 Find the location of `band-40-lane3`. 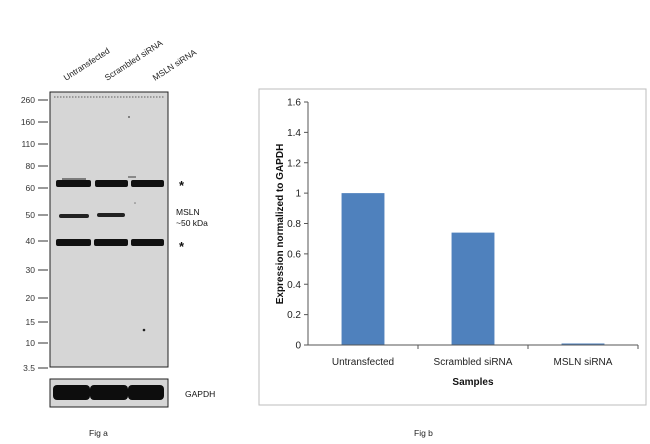

band-40-lane3 is located at coordinates (147, 242).